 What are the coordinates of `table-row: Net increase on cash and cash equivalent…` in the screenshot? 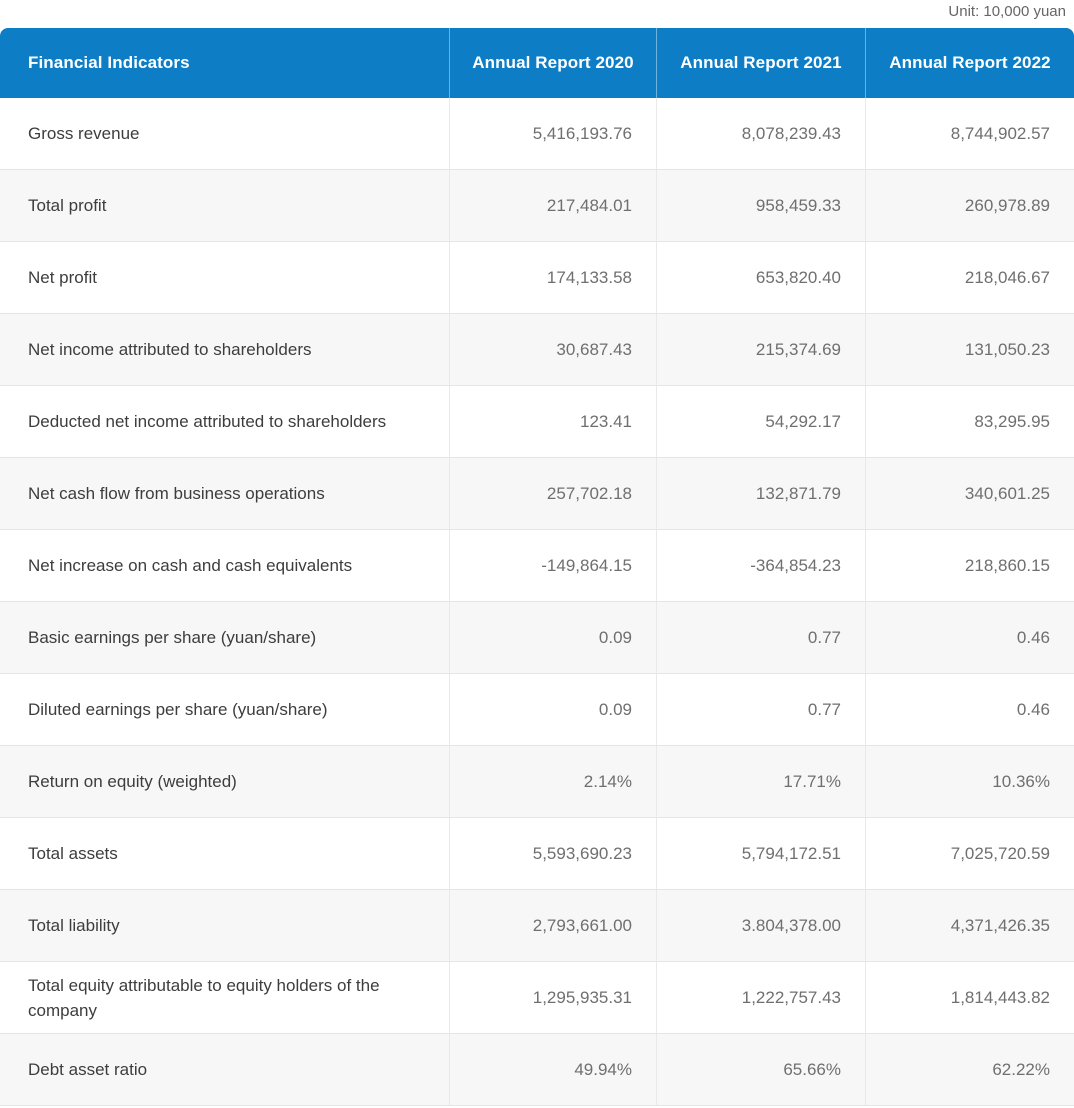 It's located at (537, 566).